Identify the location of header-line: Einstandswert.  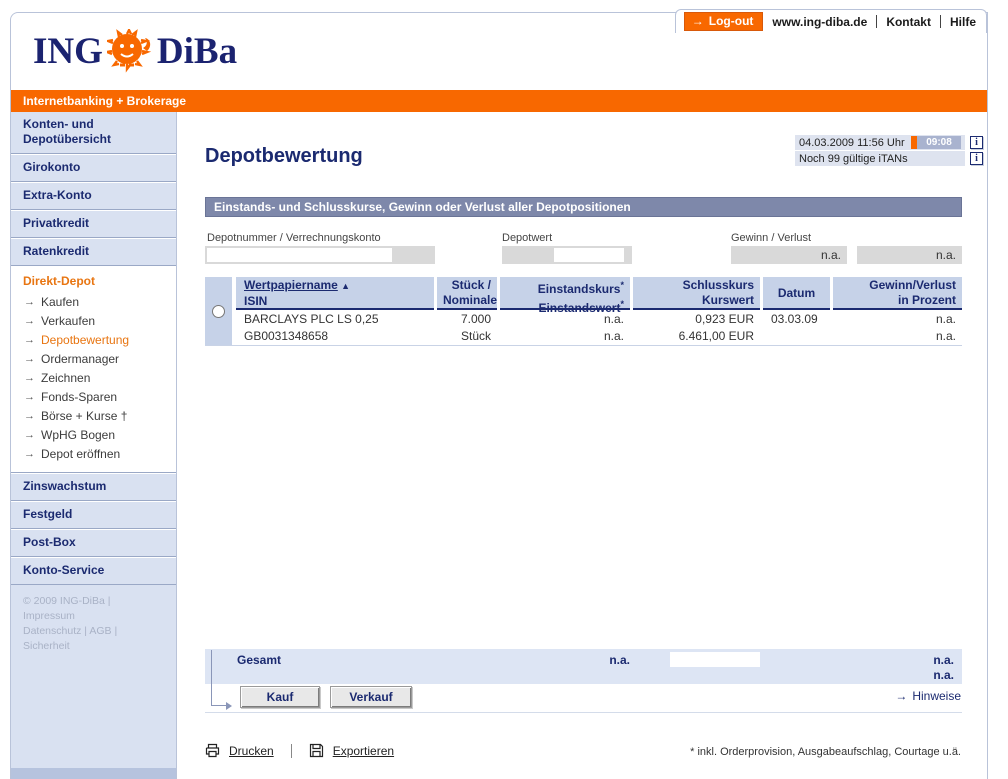
(579, 308).